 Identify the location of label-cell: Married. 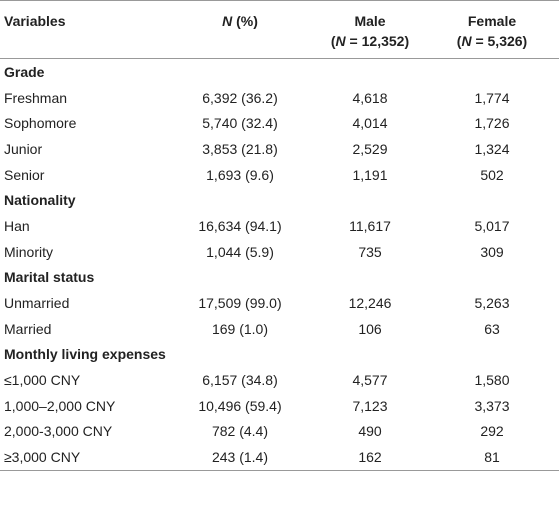
(28, 328).